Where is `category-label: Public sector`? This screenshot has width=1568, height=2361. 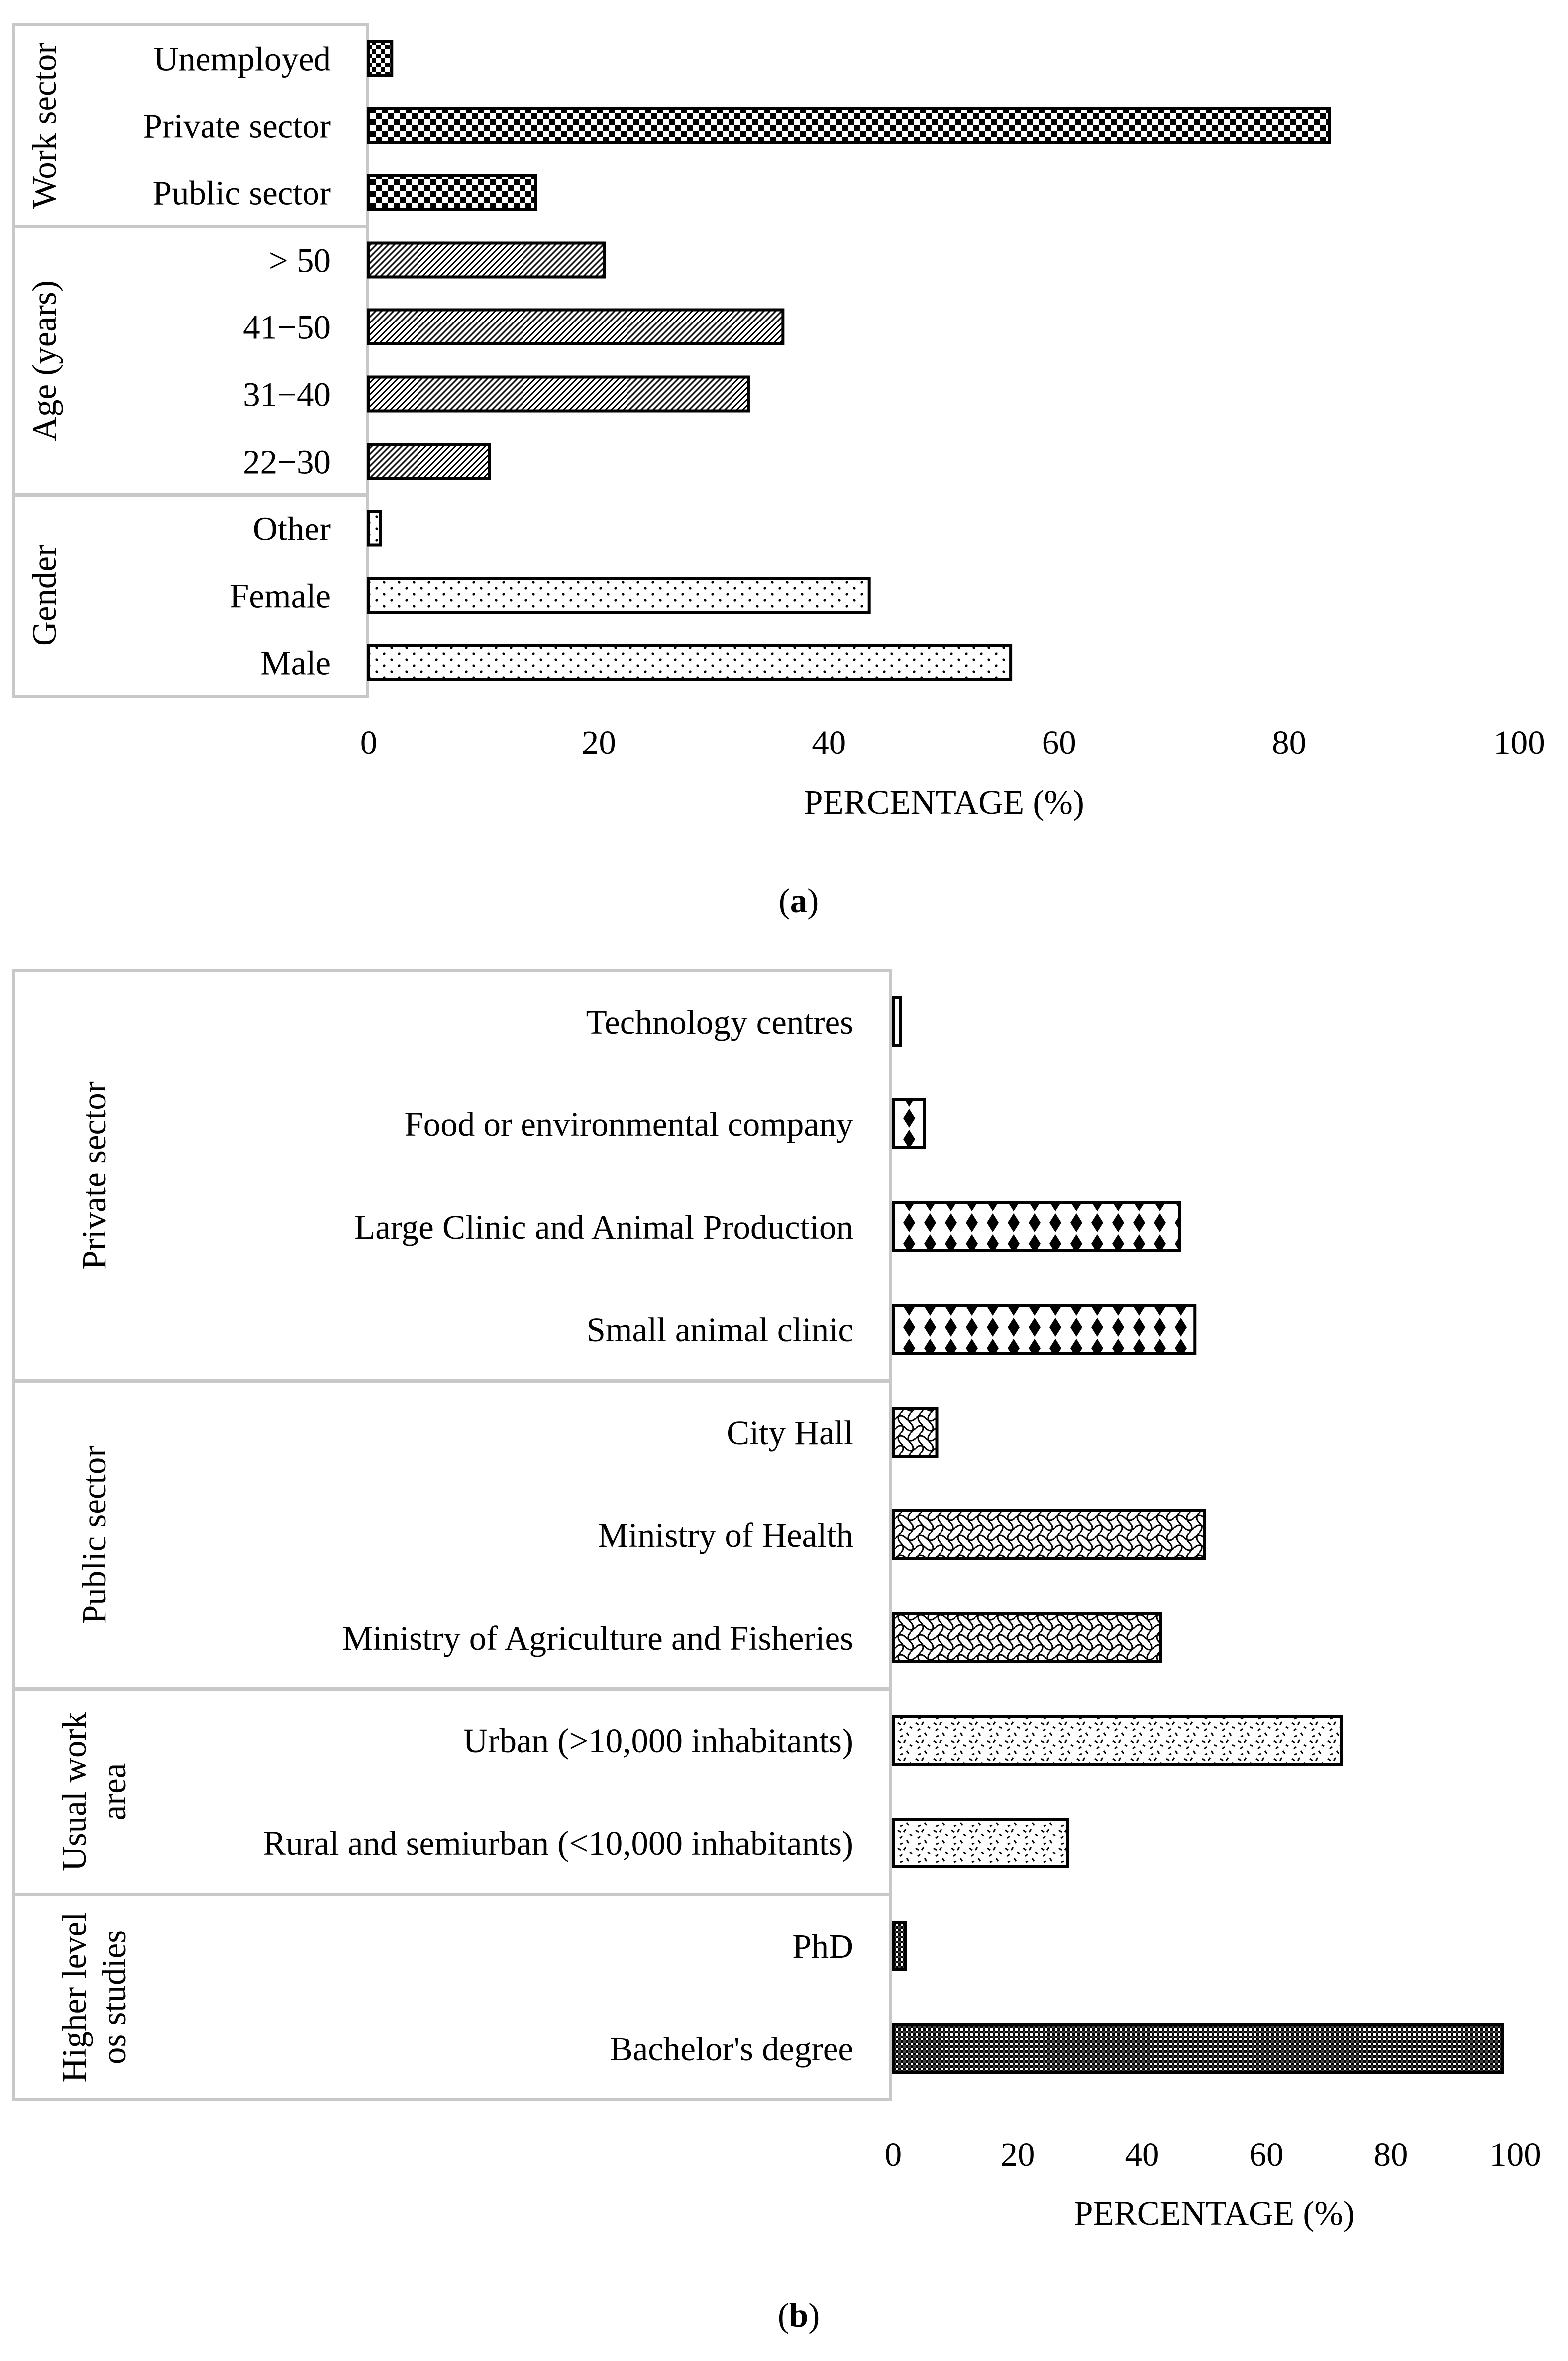 category-label: Public sector is located at coordinates (242, 193).